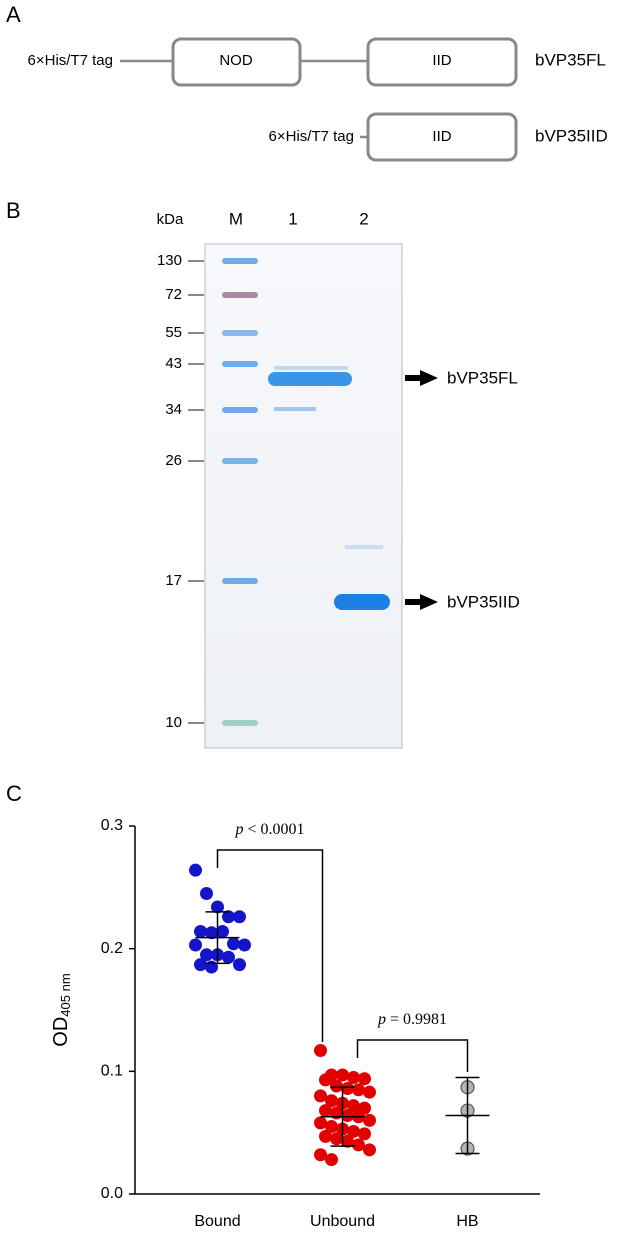 Image resolution: width=634 pixels, height=1236 pixels. I want to click on x-tick-label: Unbound, so click(342, 1221).